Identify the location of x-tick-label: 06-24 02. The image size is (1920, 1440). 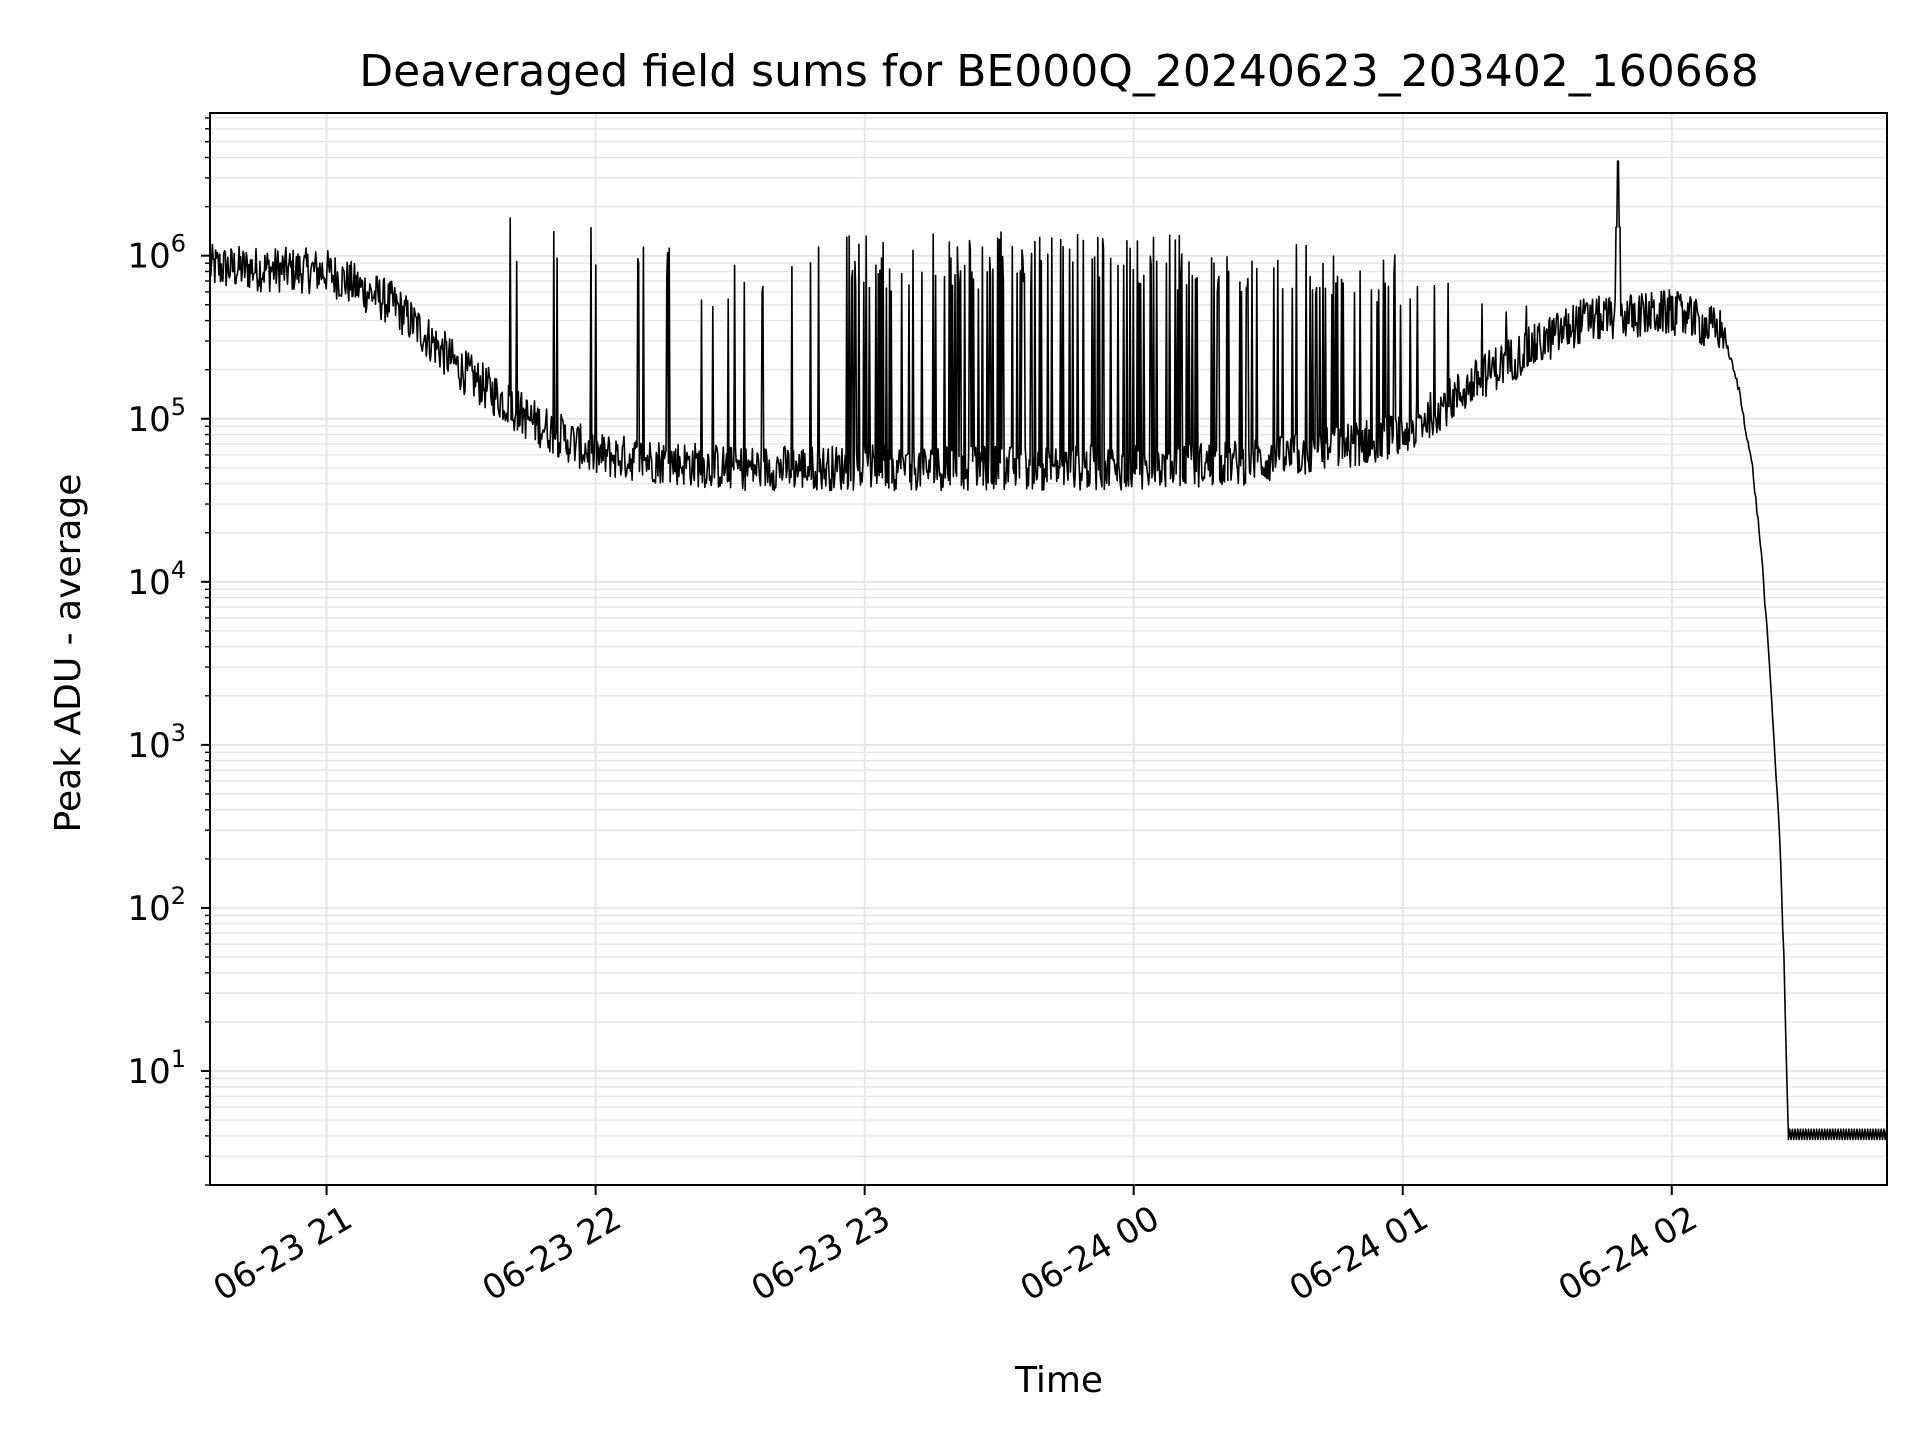
(1628, 1253).